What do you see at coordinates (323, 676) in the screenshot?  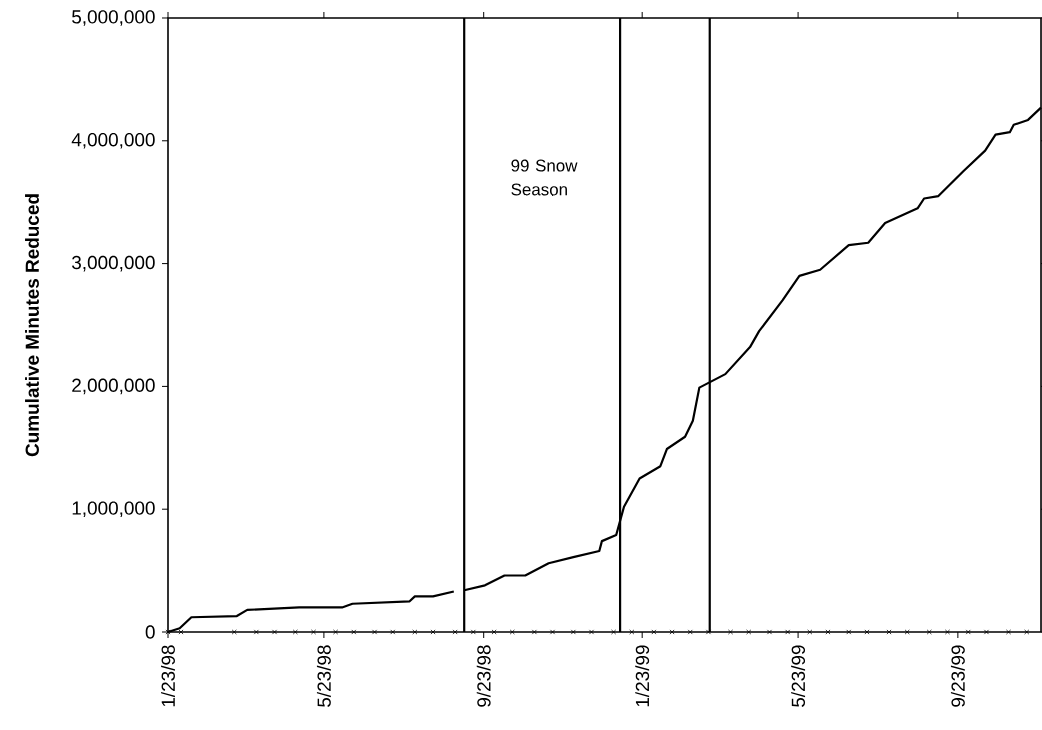 I see `x-tick-label: 5/23/98` at bounding box center [323, 676].